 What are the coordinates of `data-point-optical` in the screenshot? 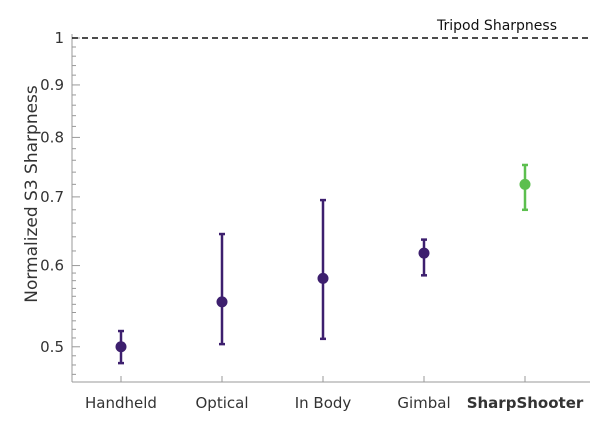 It's located at (222, 289).